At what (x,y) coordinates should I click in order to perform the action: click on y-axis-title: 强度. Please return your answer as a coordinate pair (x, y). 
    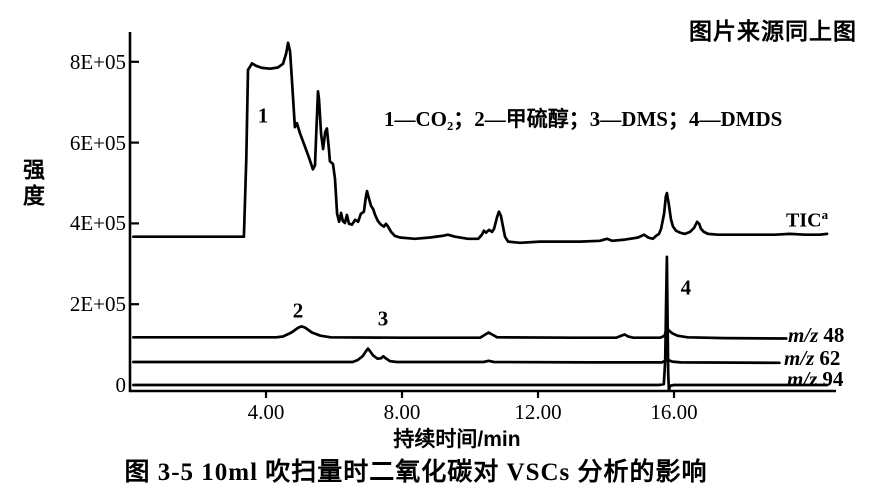
    Looking at the image, I should click on (32, 184).